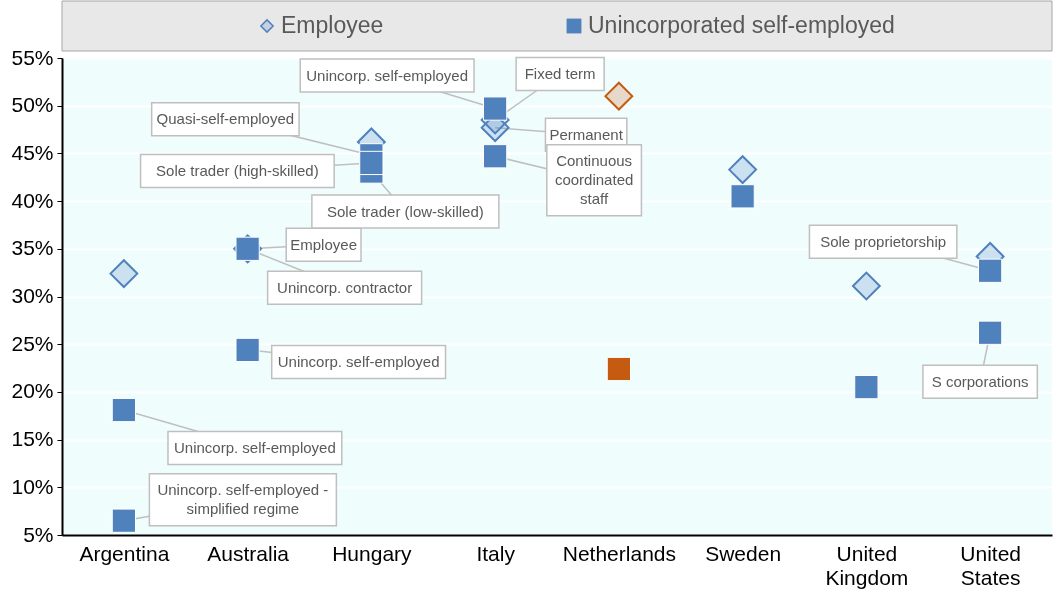 The image size is (1064, 591). What do you see at coordinates (594, 180) in the screenshot?
I see `annotation: Continuous coordinated staff` at bounding box center [594, 180].